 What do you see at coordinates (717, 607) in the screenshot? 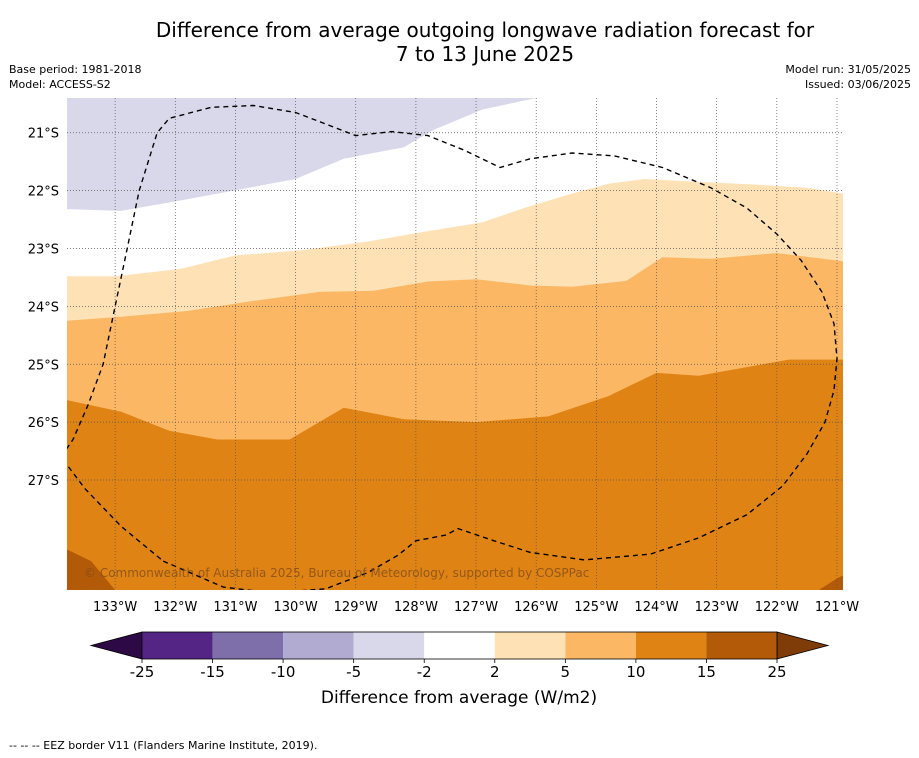
I see `x-tick-label: 123°W` at bounding box center [717, 607].